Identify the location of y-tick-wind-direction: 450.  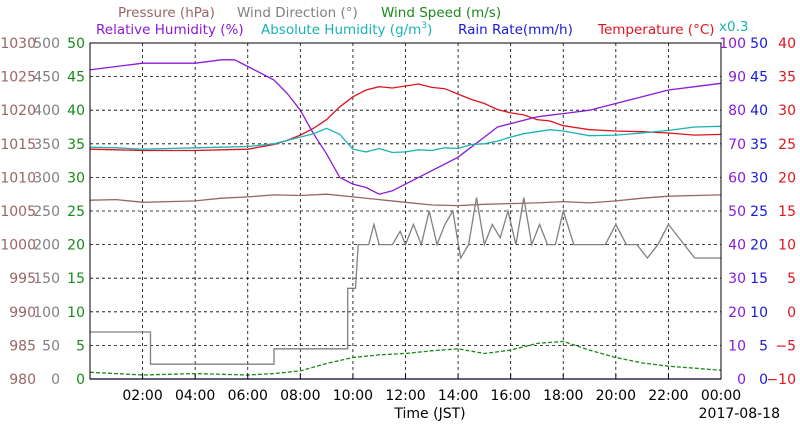
(46, 78).